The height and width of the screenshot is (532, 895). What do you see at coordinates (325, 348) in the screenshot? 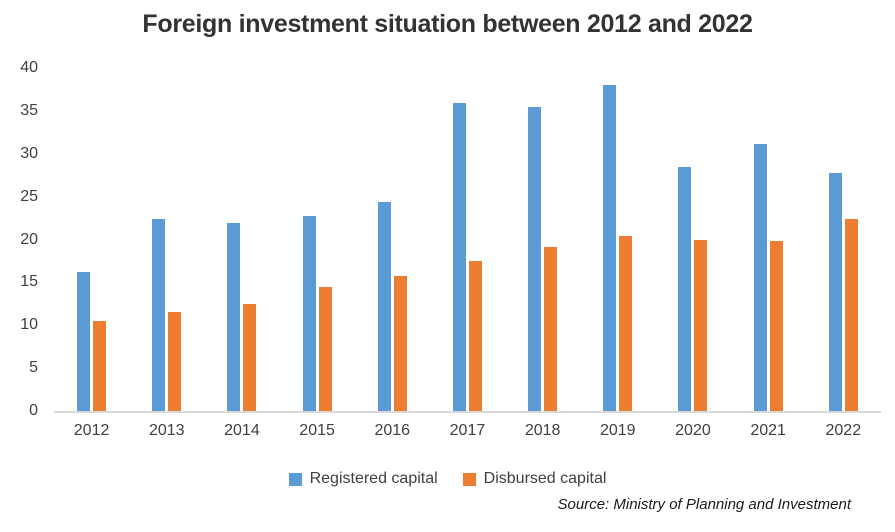
I see `disbursed-capital-bar-2015` at bounding box center [325, 348].